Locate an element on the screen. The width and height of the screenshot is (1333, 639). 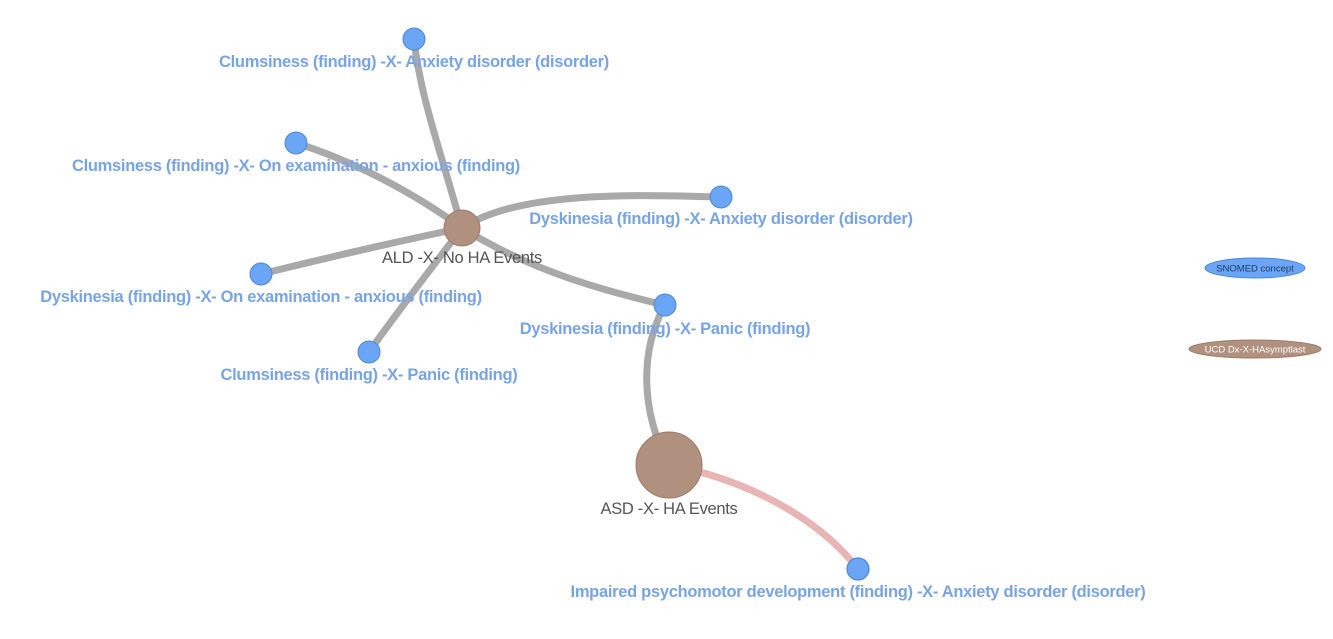
node-dyskinesia-panic: Dyskinesia (finding) -X- Panic (finding) is located at coordinates (665, 315).